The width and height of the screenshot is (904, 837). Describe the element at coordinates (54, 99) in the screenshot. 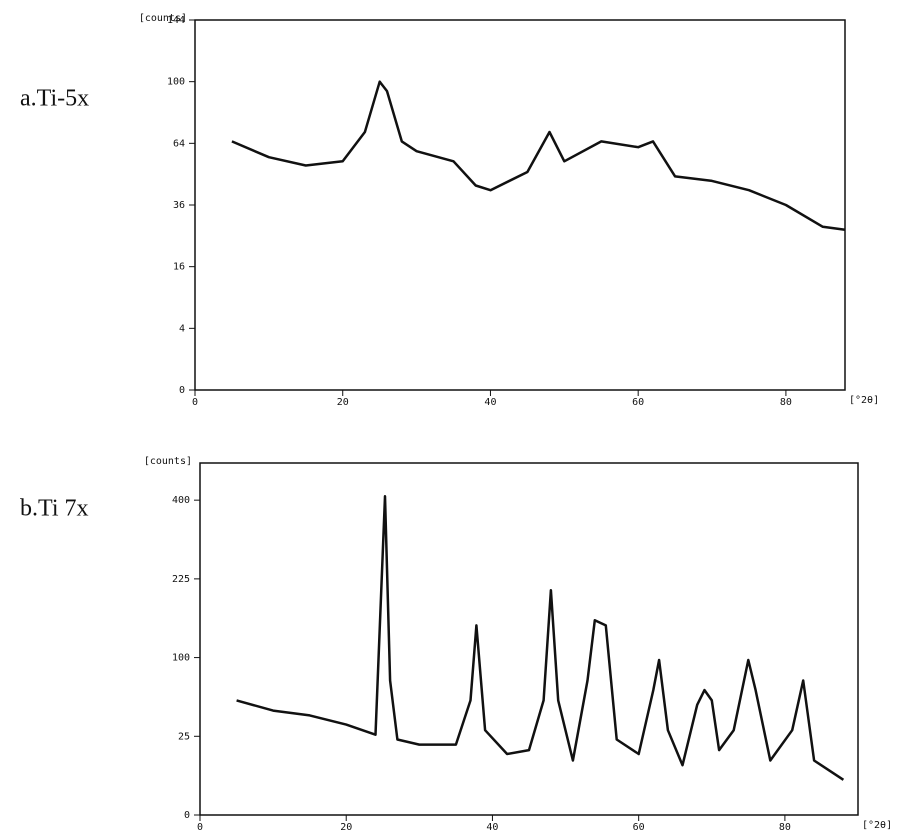

I see `chart-title: a.Ti-5x` at that location.